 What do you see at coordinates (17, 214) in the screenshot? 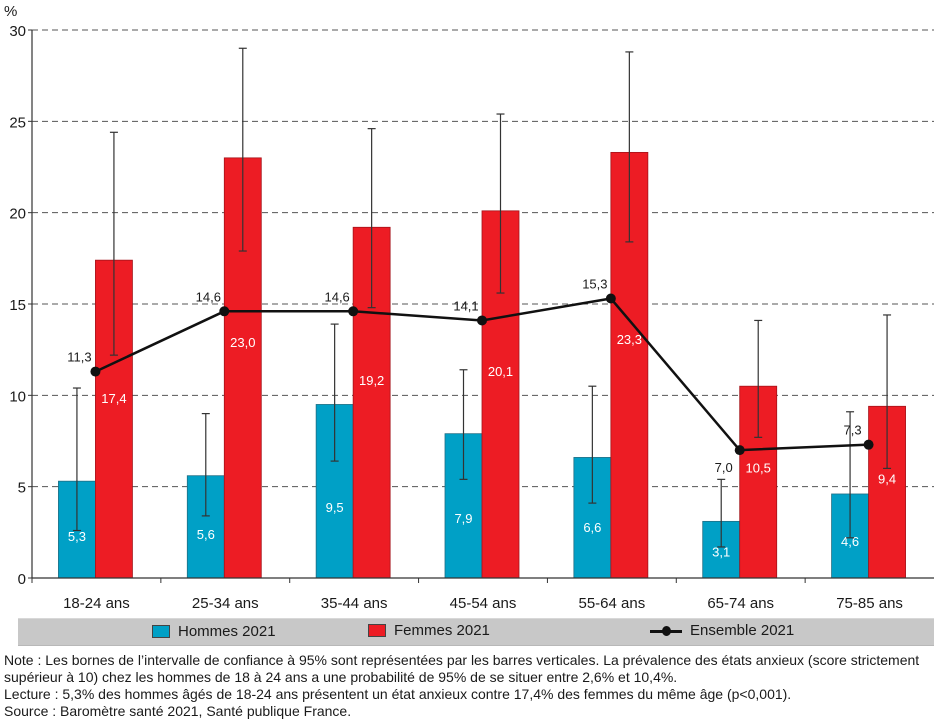
I see `y-tick-label: 20` at bounding box center [17, 214].